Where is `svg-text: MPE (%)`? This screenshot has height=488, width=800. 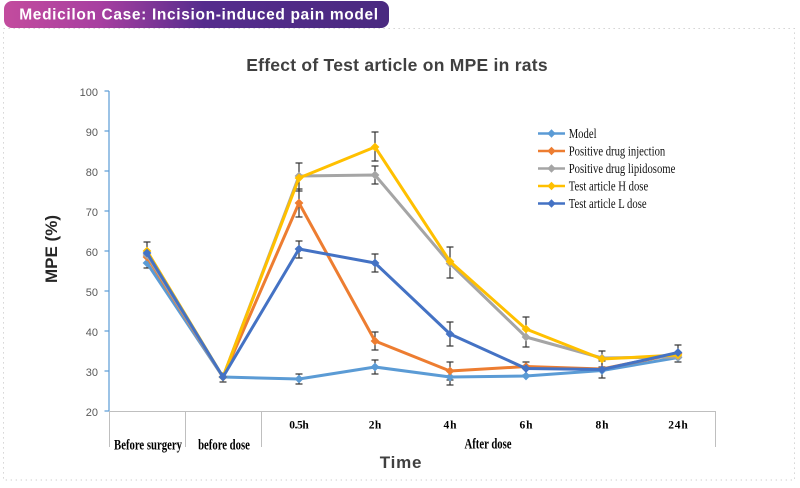
svg-text: MPE (%) is located at coordinates (51, 249).